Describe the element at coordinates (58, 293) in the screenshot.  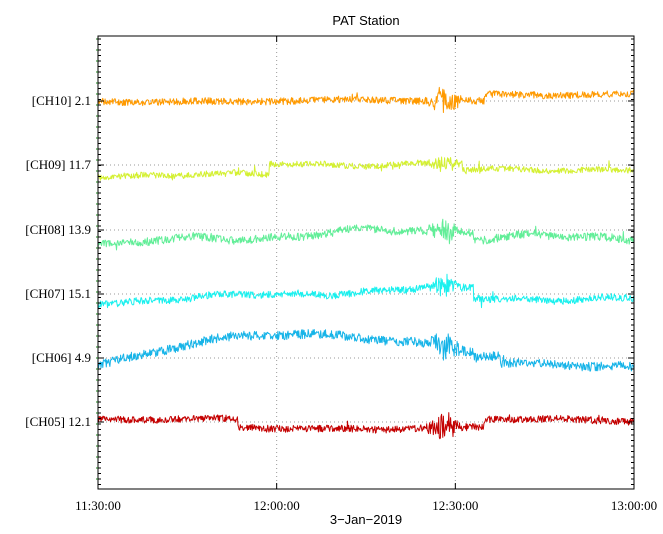
I see `y-tick-label: [CH07] 15.1` at that location.